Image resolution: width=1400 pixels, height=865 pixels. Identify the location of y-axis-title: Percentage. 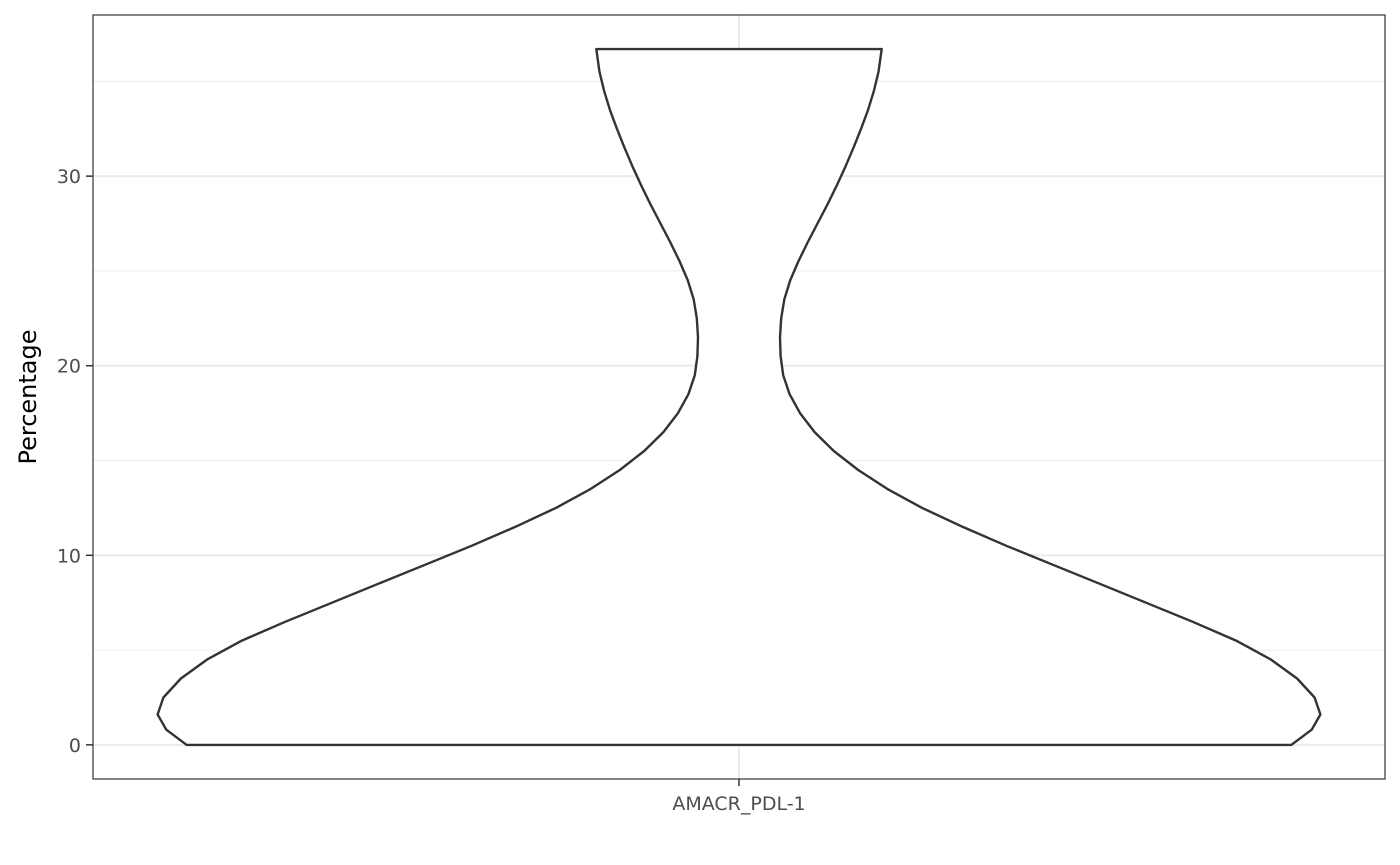
(28, 396).